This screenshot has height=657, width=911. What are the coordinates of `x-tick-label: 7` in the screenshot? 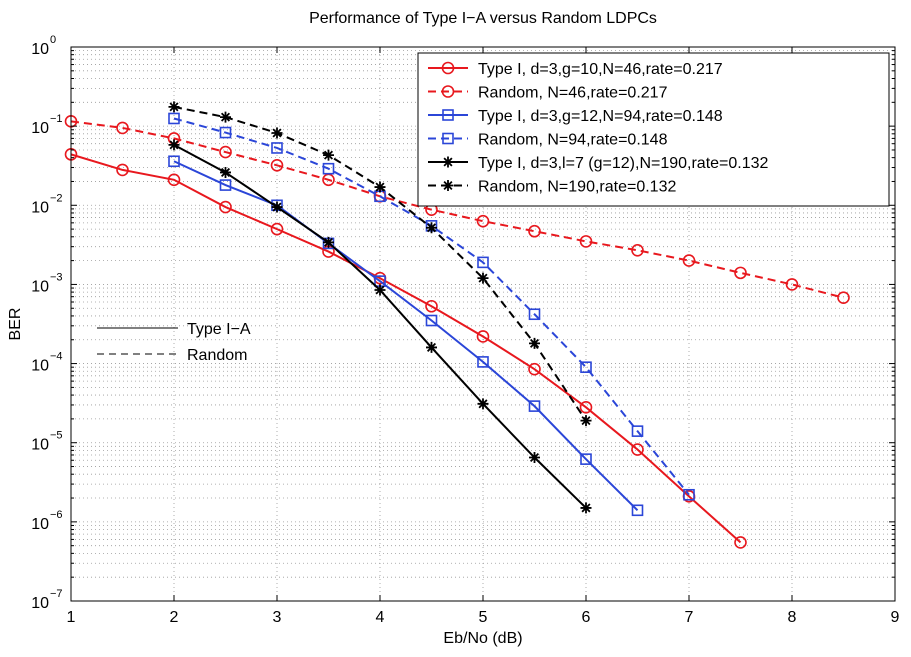 It's located at (689, 617).